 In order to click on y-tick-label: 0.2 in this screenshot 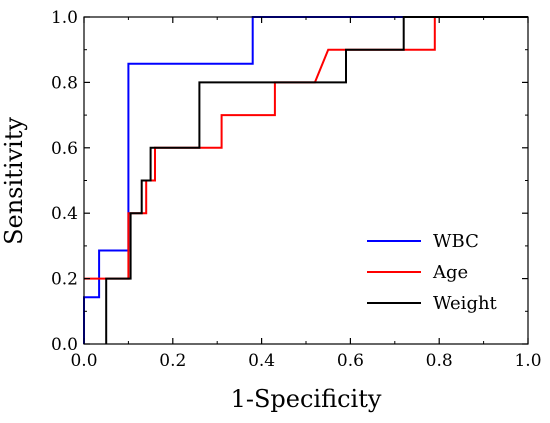, I will do `click(64, 280)`.